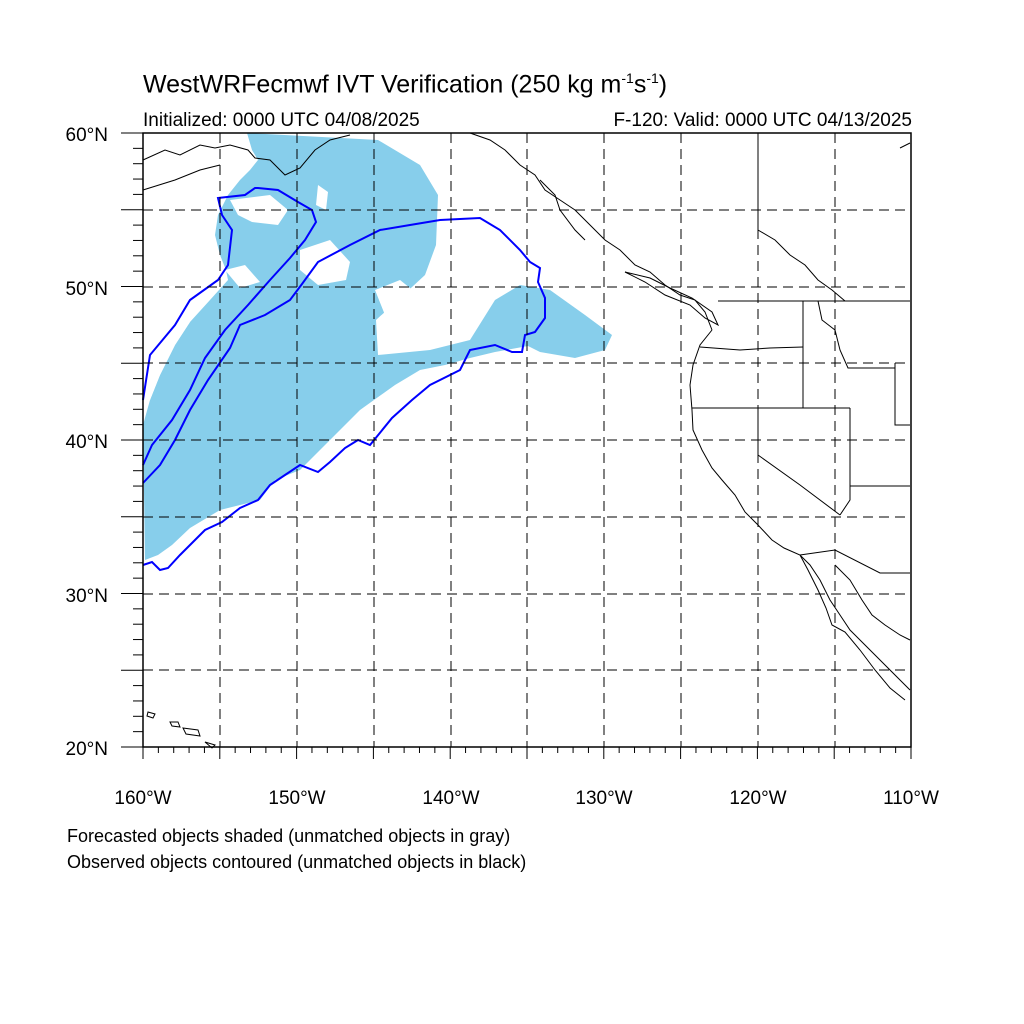 Image resolution: width=1024 pixels, height=1024 pixels. Describe the element at coordinates (872, 602) in the screenshot. I see `coastline-gulf` at that location.